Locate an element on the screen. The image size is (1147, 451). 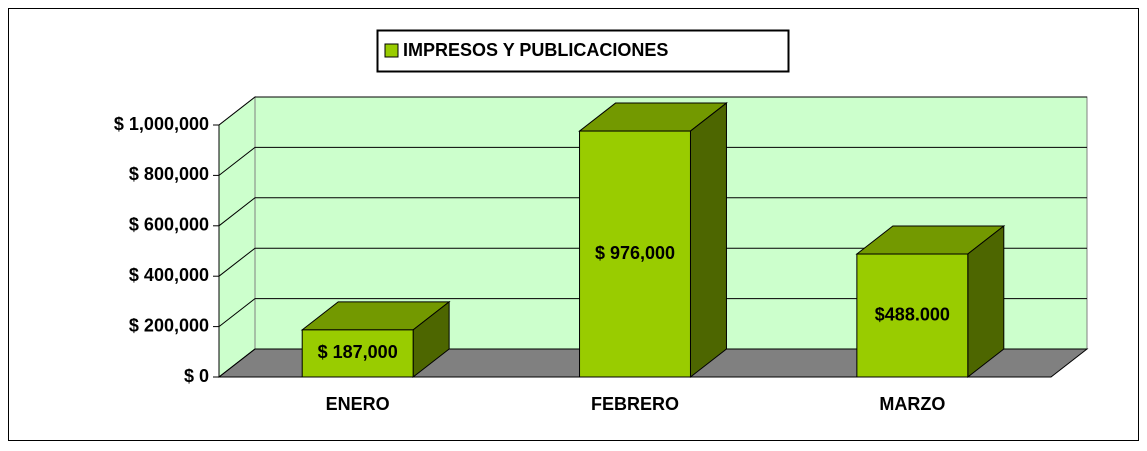
data-label: $ 976,000 is located at coordinates (635, 253).